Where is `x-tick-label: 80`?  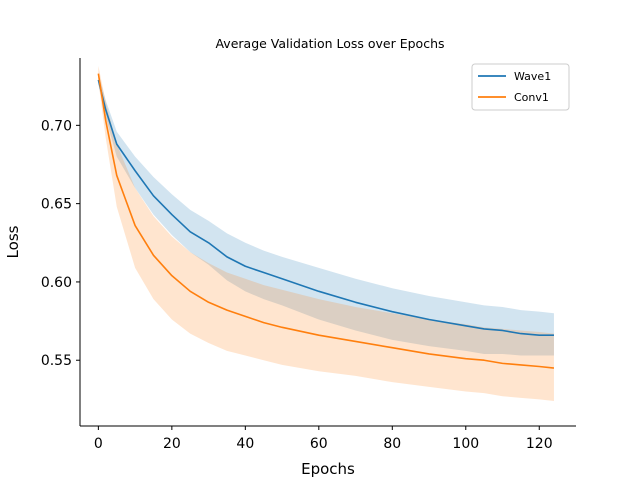
x-tick-label: 80 is located at coordinates (392, 444).